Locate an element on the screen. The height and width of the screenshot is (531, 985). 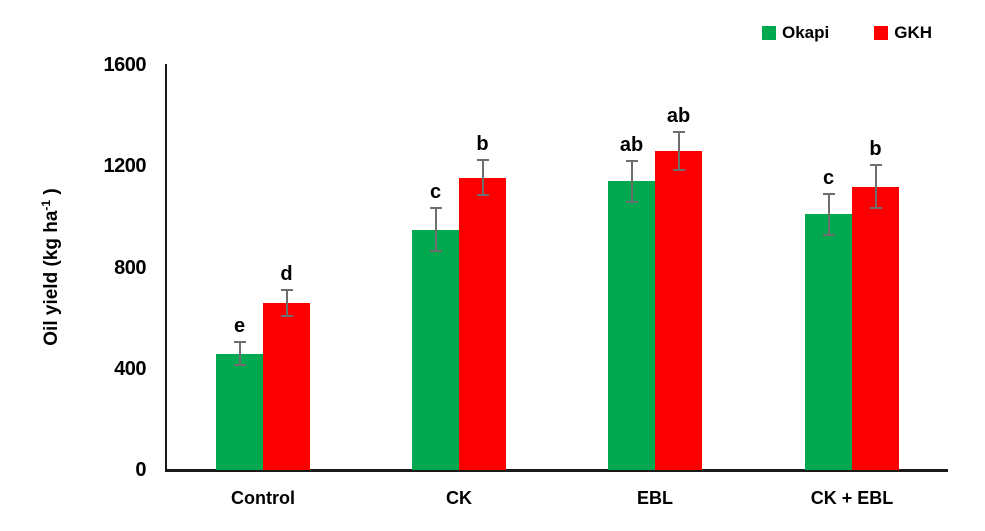
legend: Okapi GKH is located at coordinates (846, 32).